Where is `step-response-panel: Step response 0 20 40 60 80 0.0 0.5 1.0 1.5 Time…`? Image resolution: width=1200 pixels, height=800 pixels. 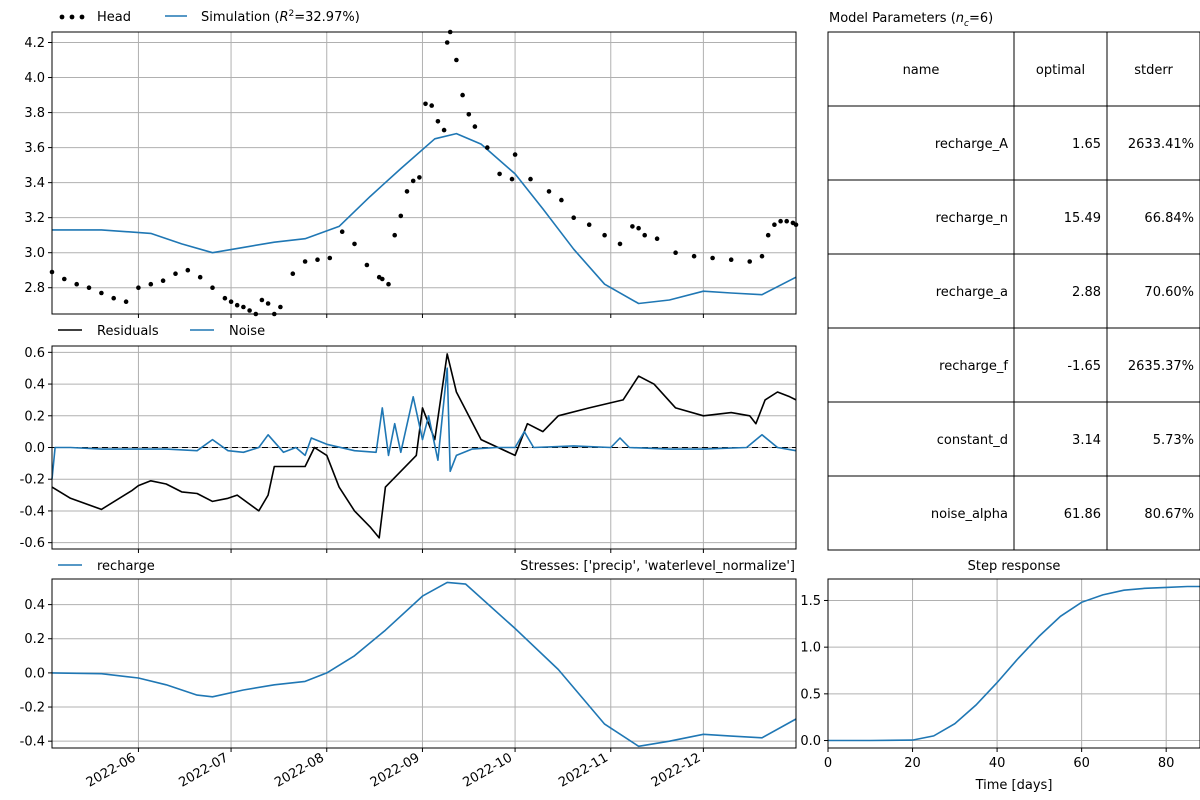
step-response-panel: Step response 0 20 40 60 80 0.0 0.5 1.0 1.5 Time… is located at coordinates (1000, 676).